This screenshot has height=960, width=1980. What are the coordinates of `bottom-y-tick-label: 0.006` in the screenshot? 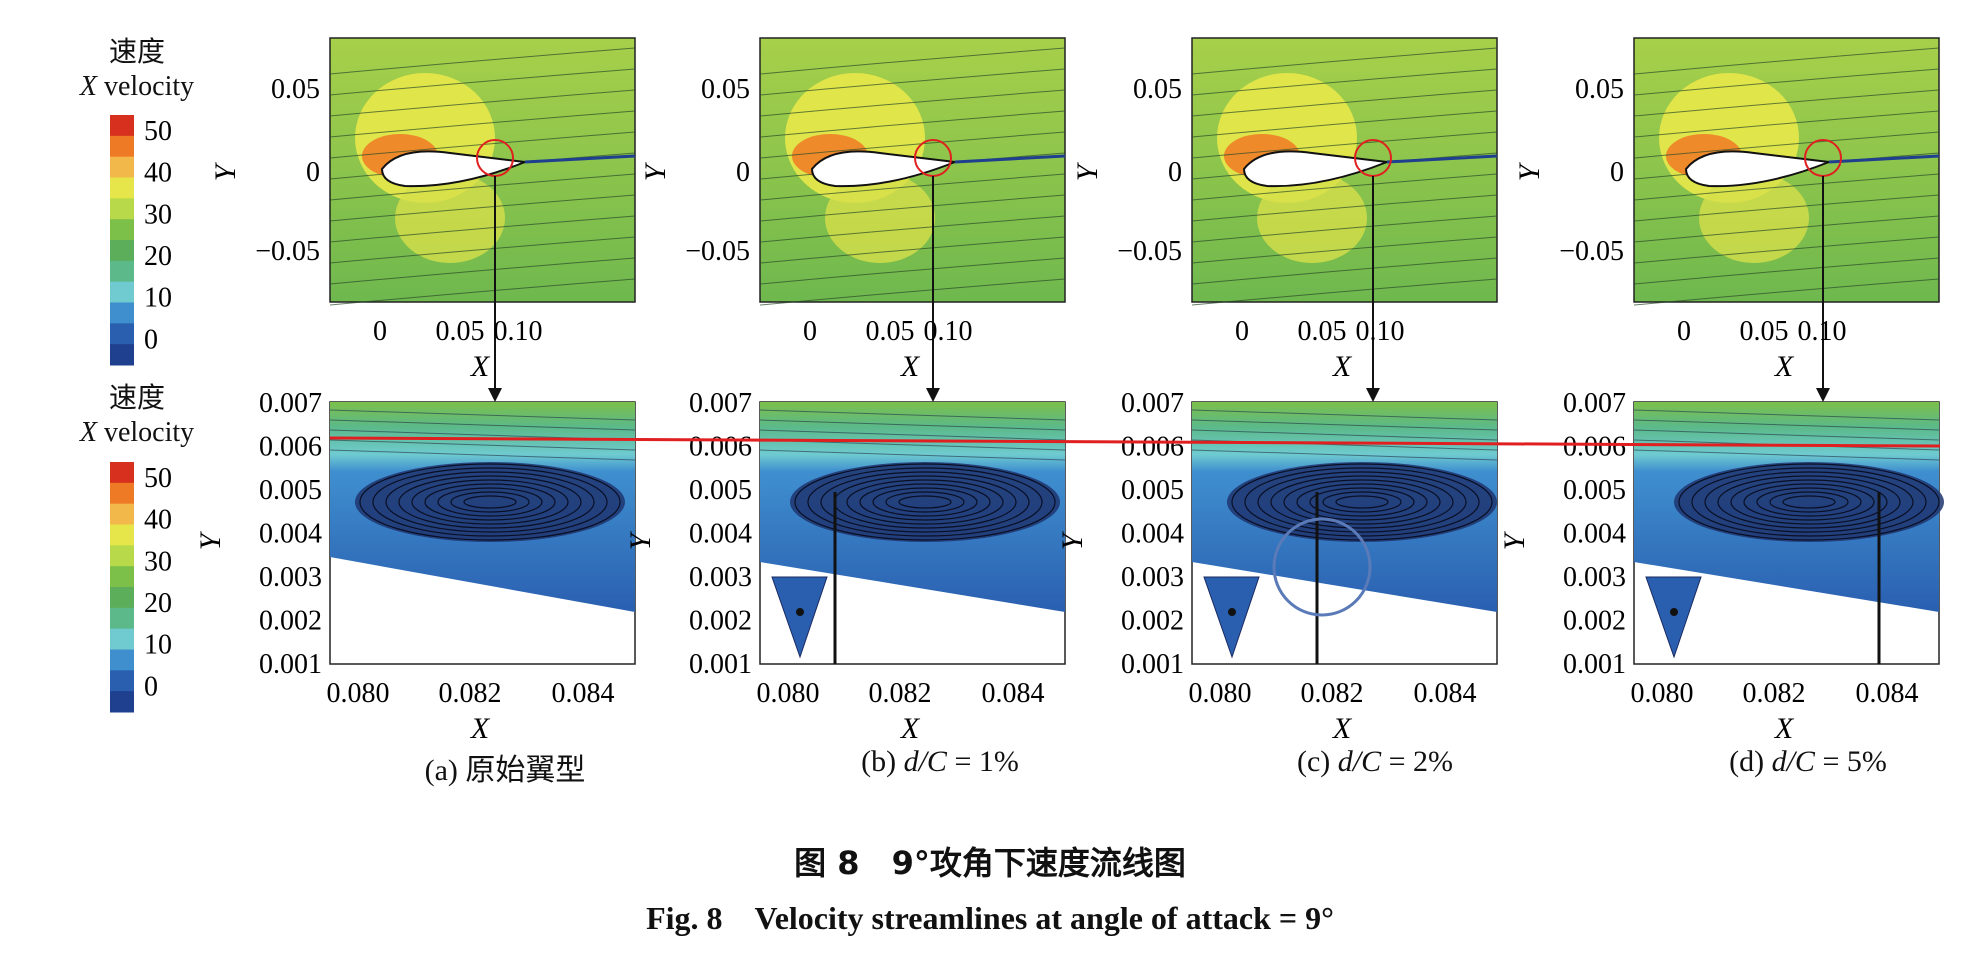 It's located at (720, 447).